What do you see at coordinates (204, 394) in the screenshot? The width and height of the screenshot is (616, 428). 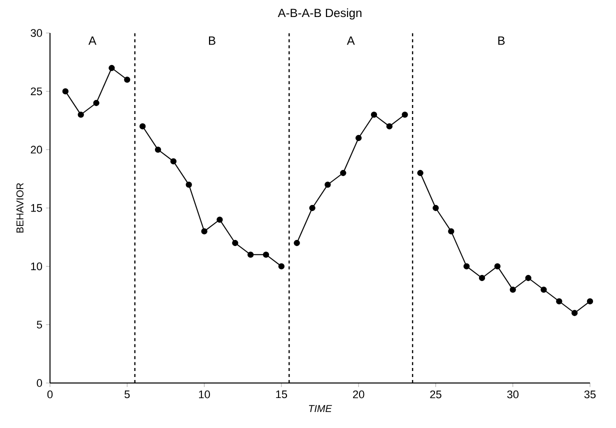 I see `x-tick-label: 10` at bounding box center [204, 394].